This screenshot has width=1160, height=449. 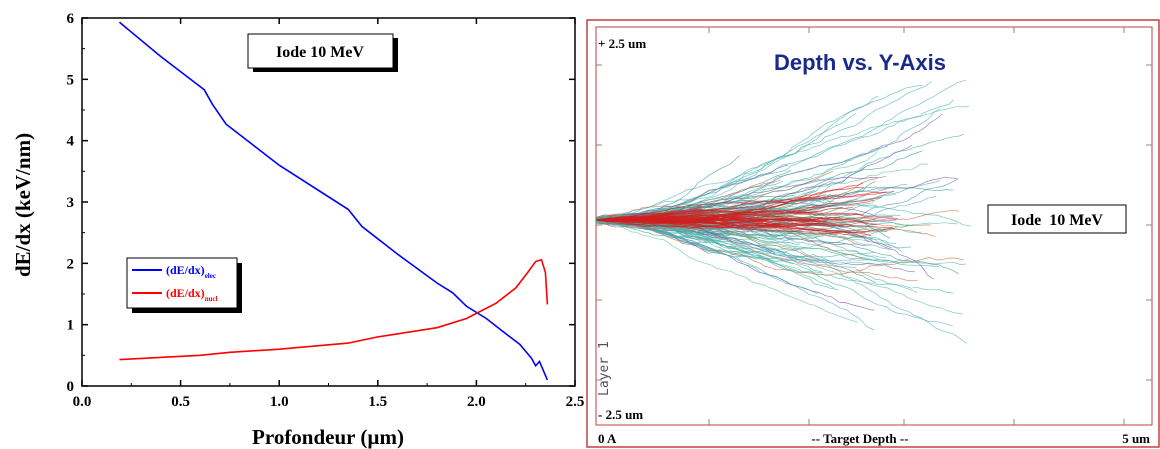 What do you see at coordinates (859, 438) in the screenshot?
I see `x-axis-label: -- Target Depth --` at bounding box center [859, 438].